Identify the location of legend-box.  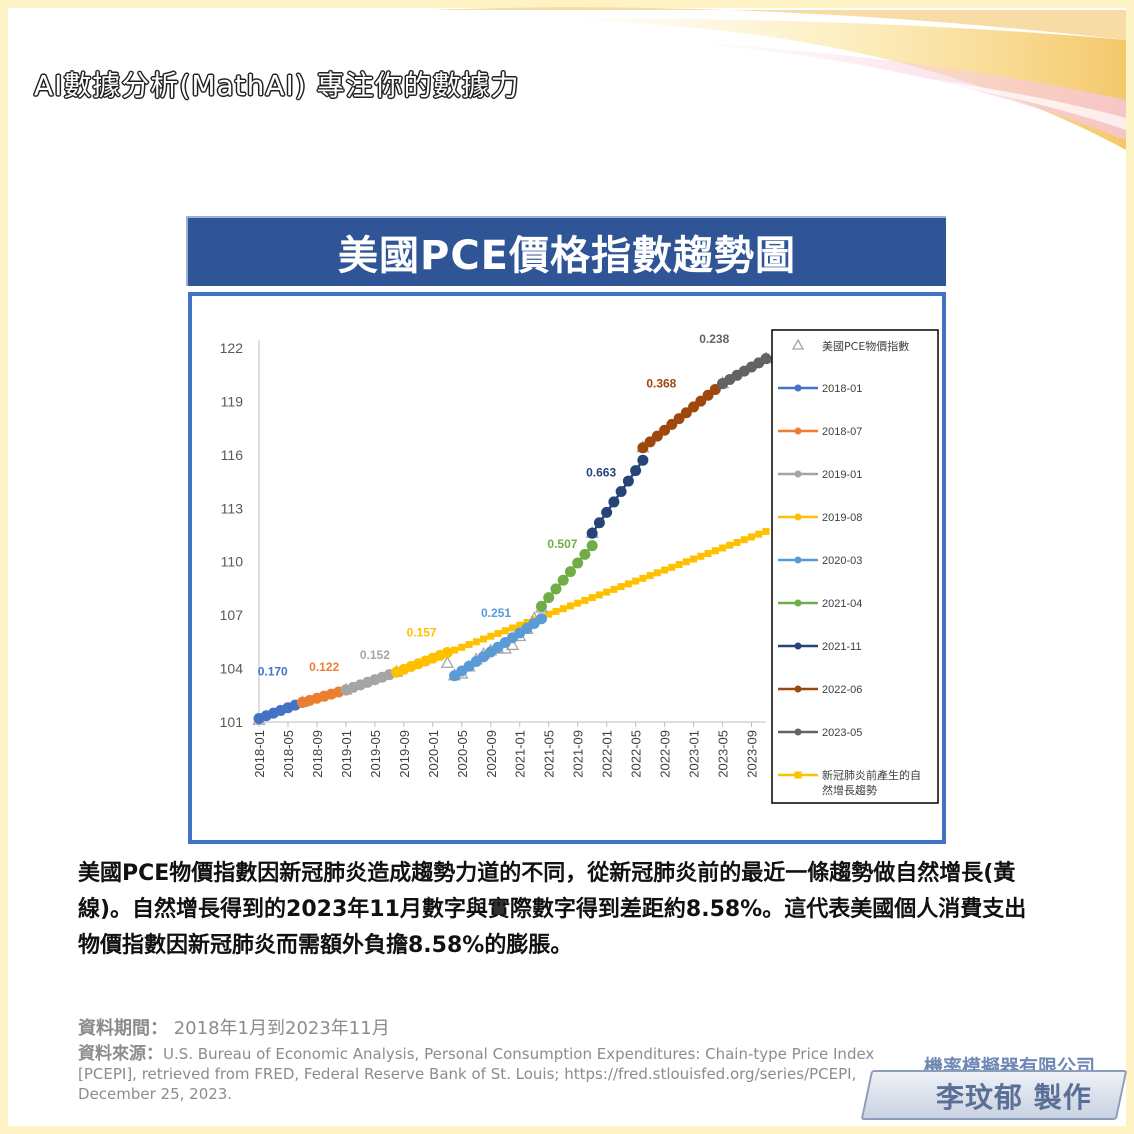
(855, 566).